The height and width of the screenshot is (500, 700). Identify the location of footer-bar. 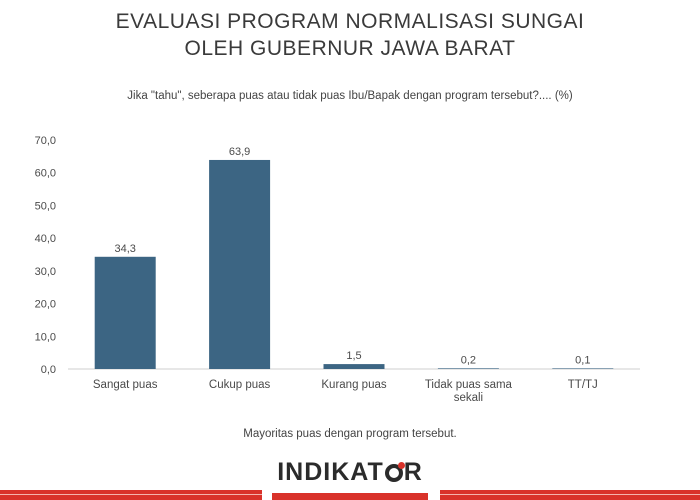
(350, 495).